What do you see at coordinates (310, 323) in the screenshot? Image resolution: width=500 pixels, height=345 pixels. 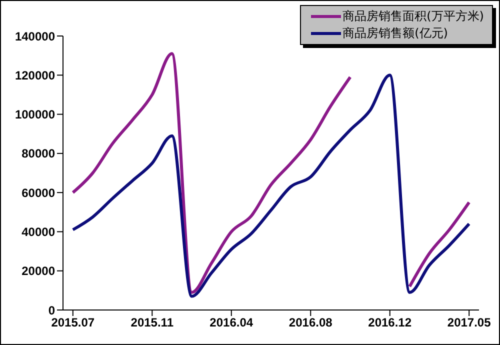 I see `x-tick-label: 2016.08` at bounding box center [310, 323].